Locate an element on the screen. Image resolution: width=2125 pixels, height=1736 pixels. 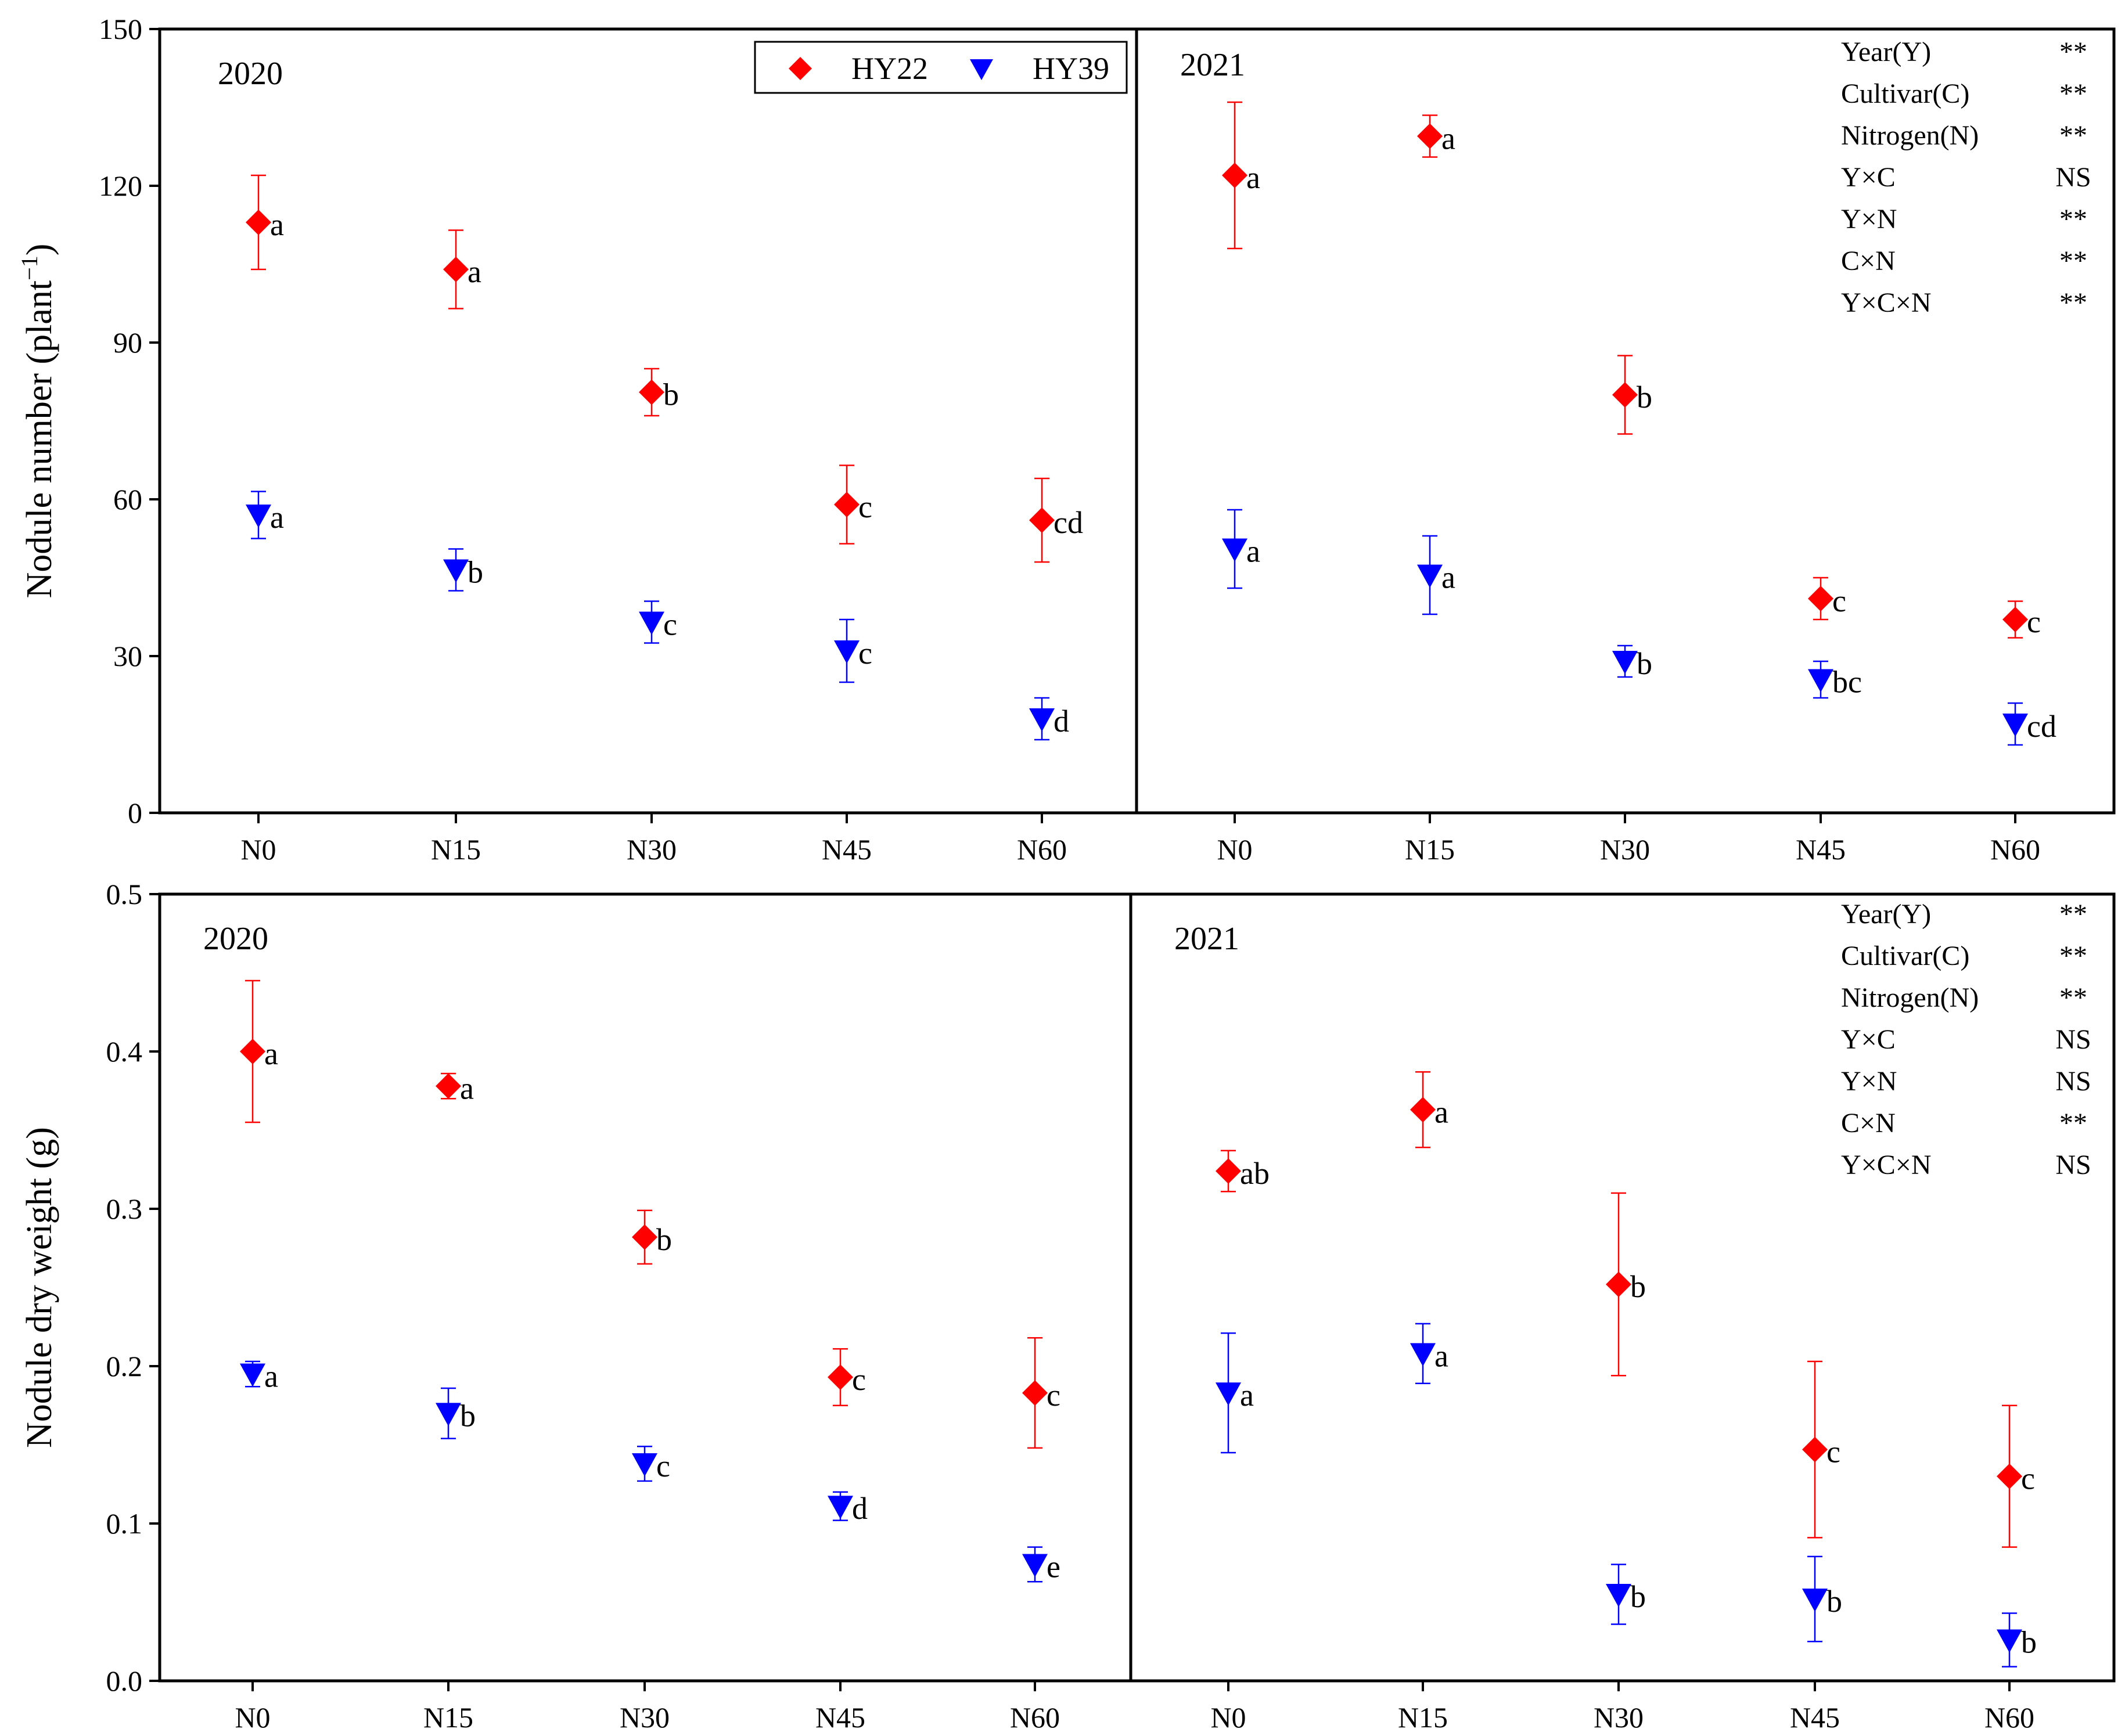
significance-letter: bc is located at coordinates (1847, 682).